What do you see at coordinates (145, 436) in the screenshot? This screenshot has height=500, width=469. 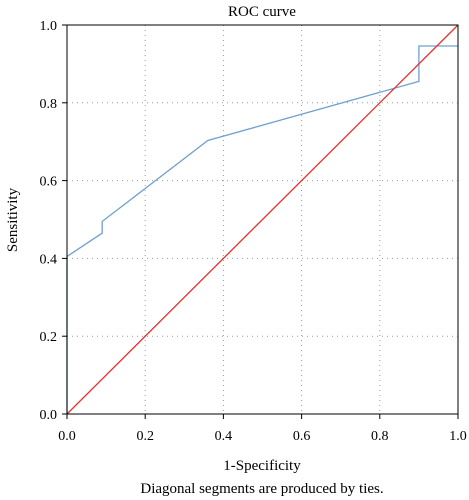 I see `x-tick-label: 0.2` at bounding box center [145, 436].